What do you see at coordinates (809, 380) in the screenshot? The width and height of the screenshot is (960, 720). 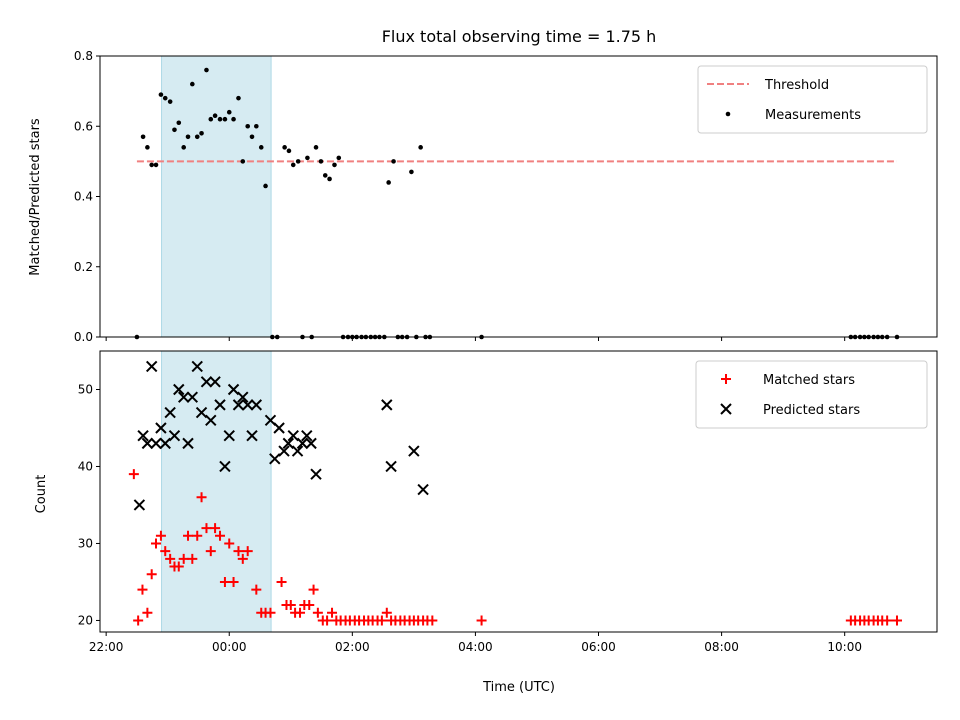 I see `legend-label: Matched stars` at bounding box center [809, 380].